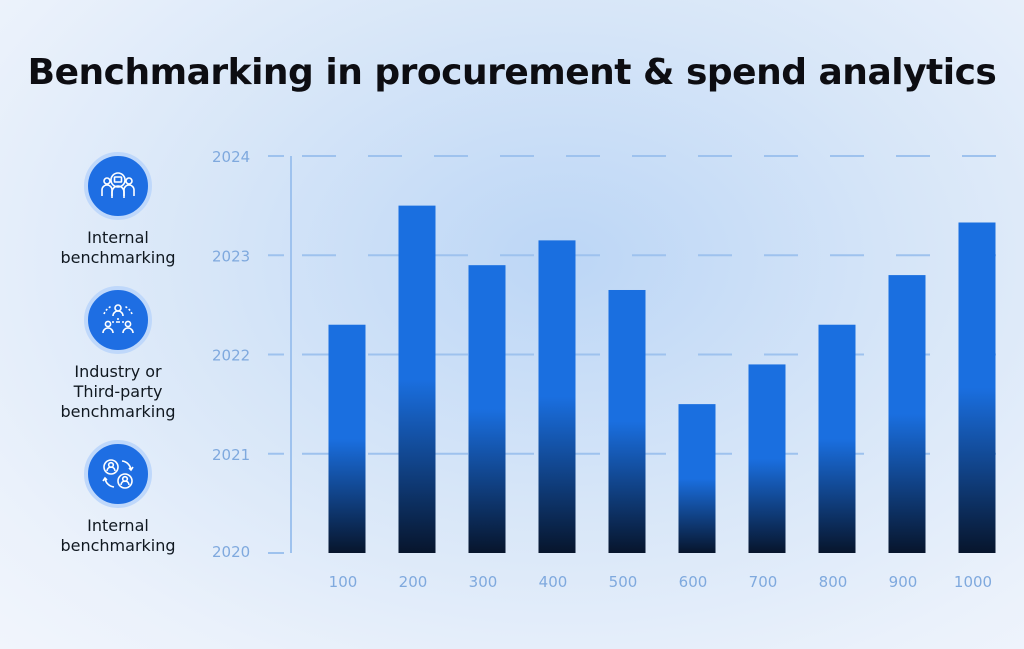 The image size is (1024, 649). What do you see at coordinates (413, 582) in the screenshot?
I see `x-tick-label: 200` at bounding box center [413, 582].